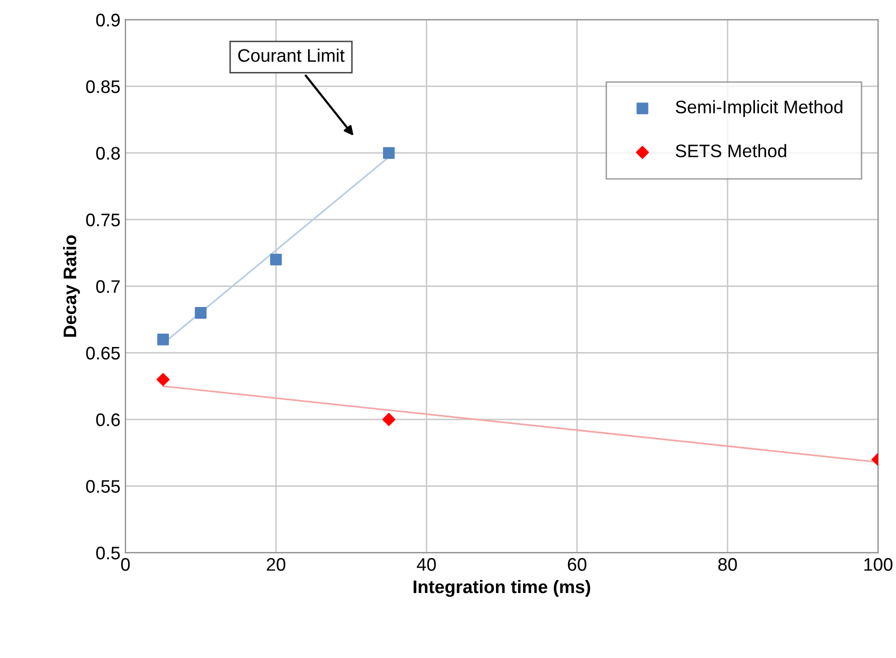 The image size is (896, 658). Describe the element at coordinates (727, 564) in the screenshot. I see `x-tick-label: 80` at that location.